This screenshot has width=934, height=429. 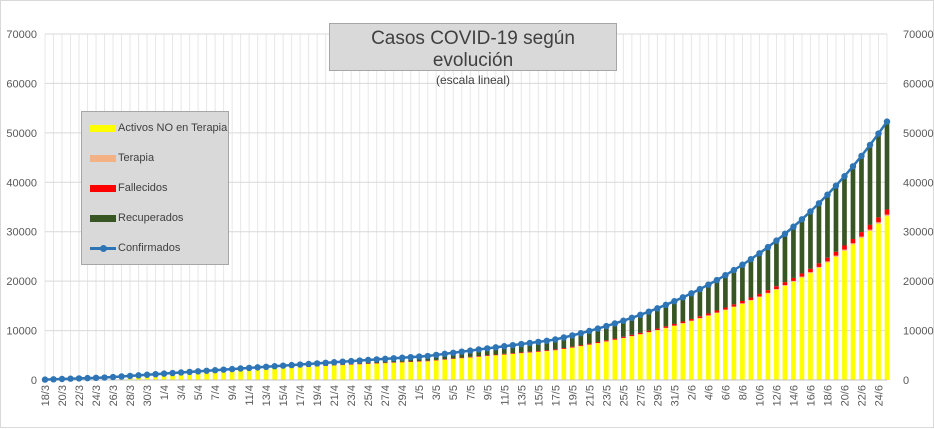 What do you see at coordinates (148, 395) in the screenshot?
I see `x-tick-label: 30/3` at bounding box center [148, 395].